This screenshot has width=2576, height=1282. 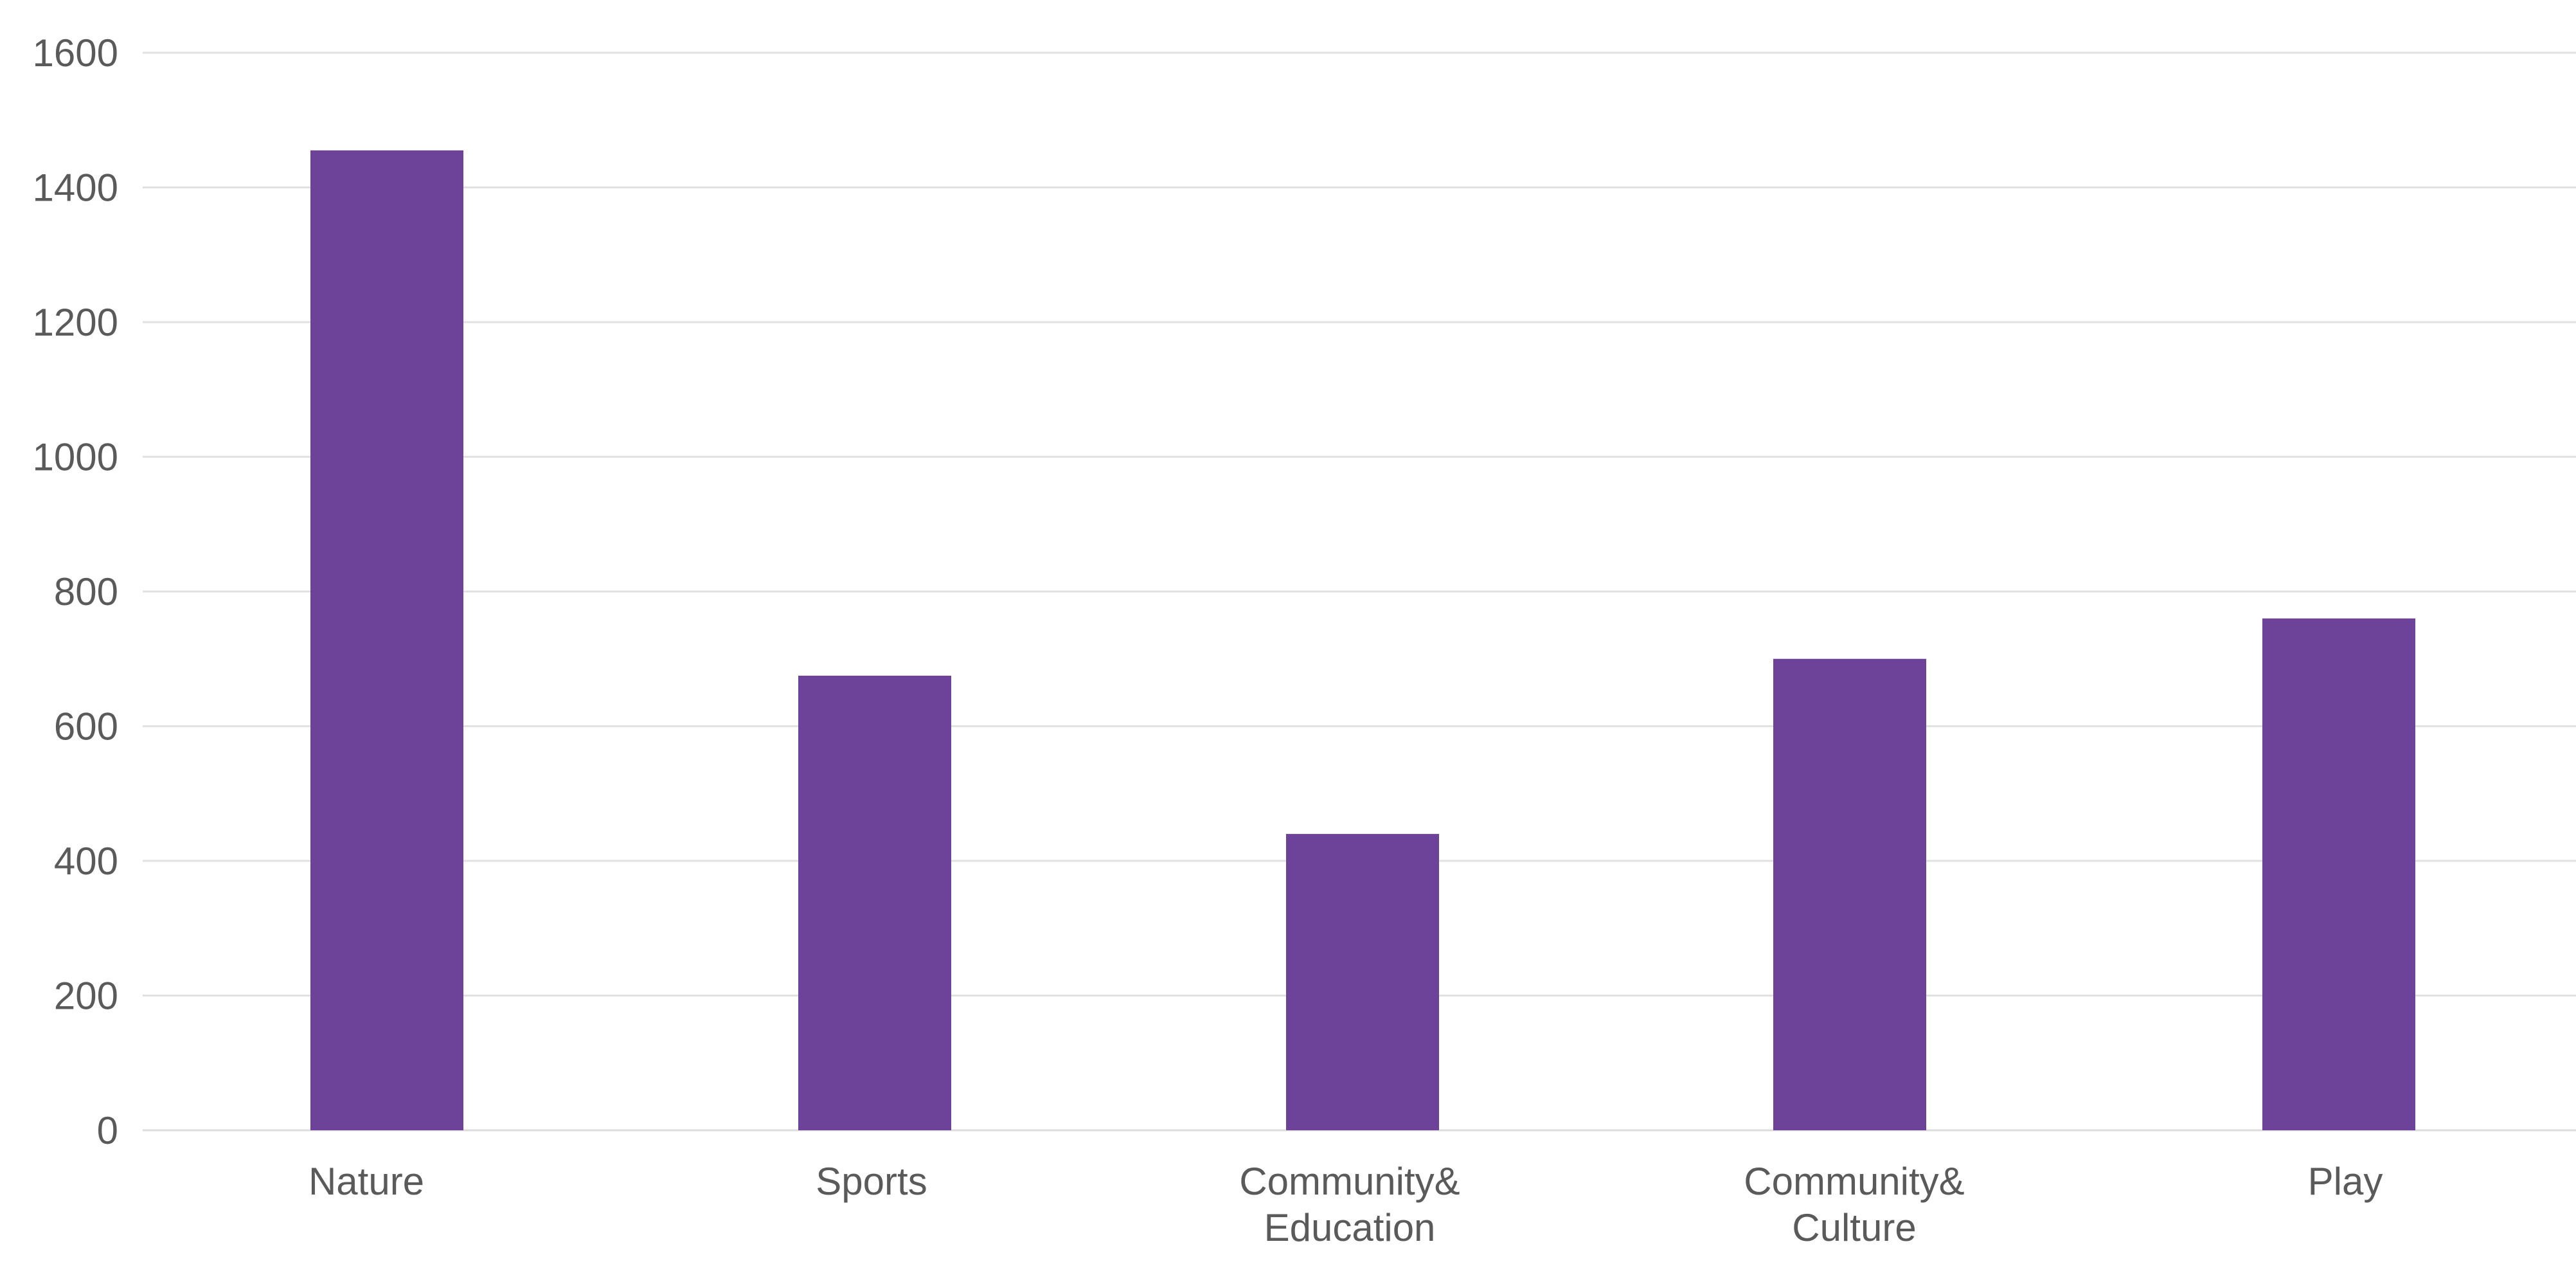 I want to click on x-tick-label-line: Play, so click(x=2345, y=1181).